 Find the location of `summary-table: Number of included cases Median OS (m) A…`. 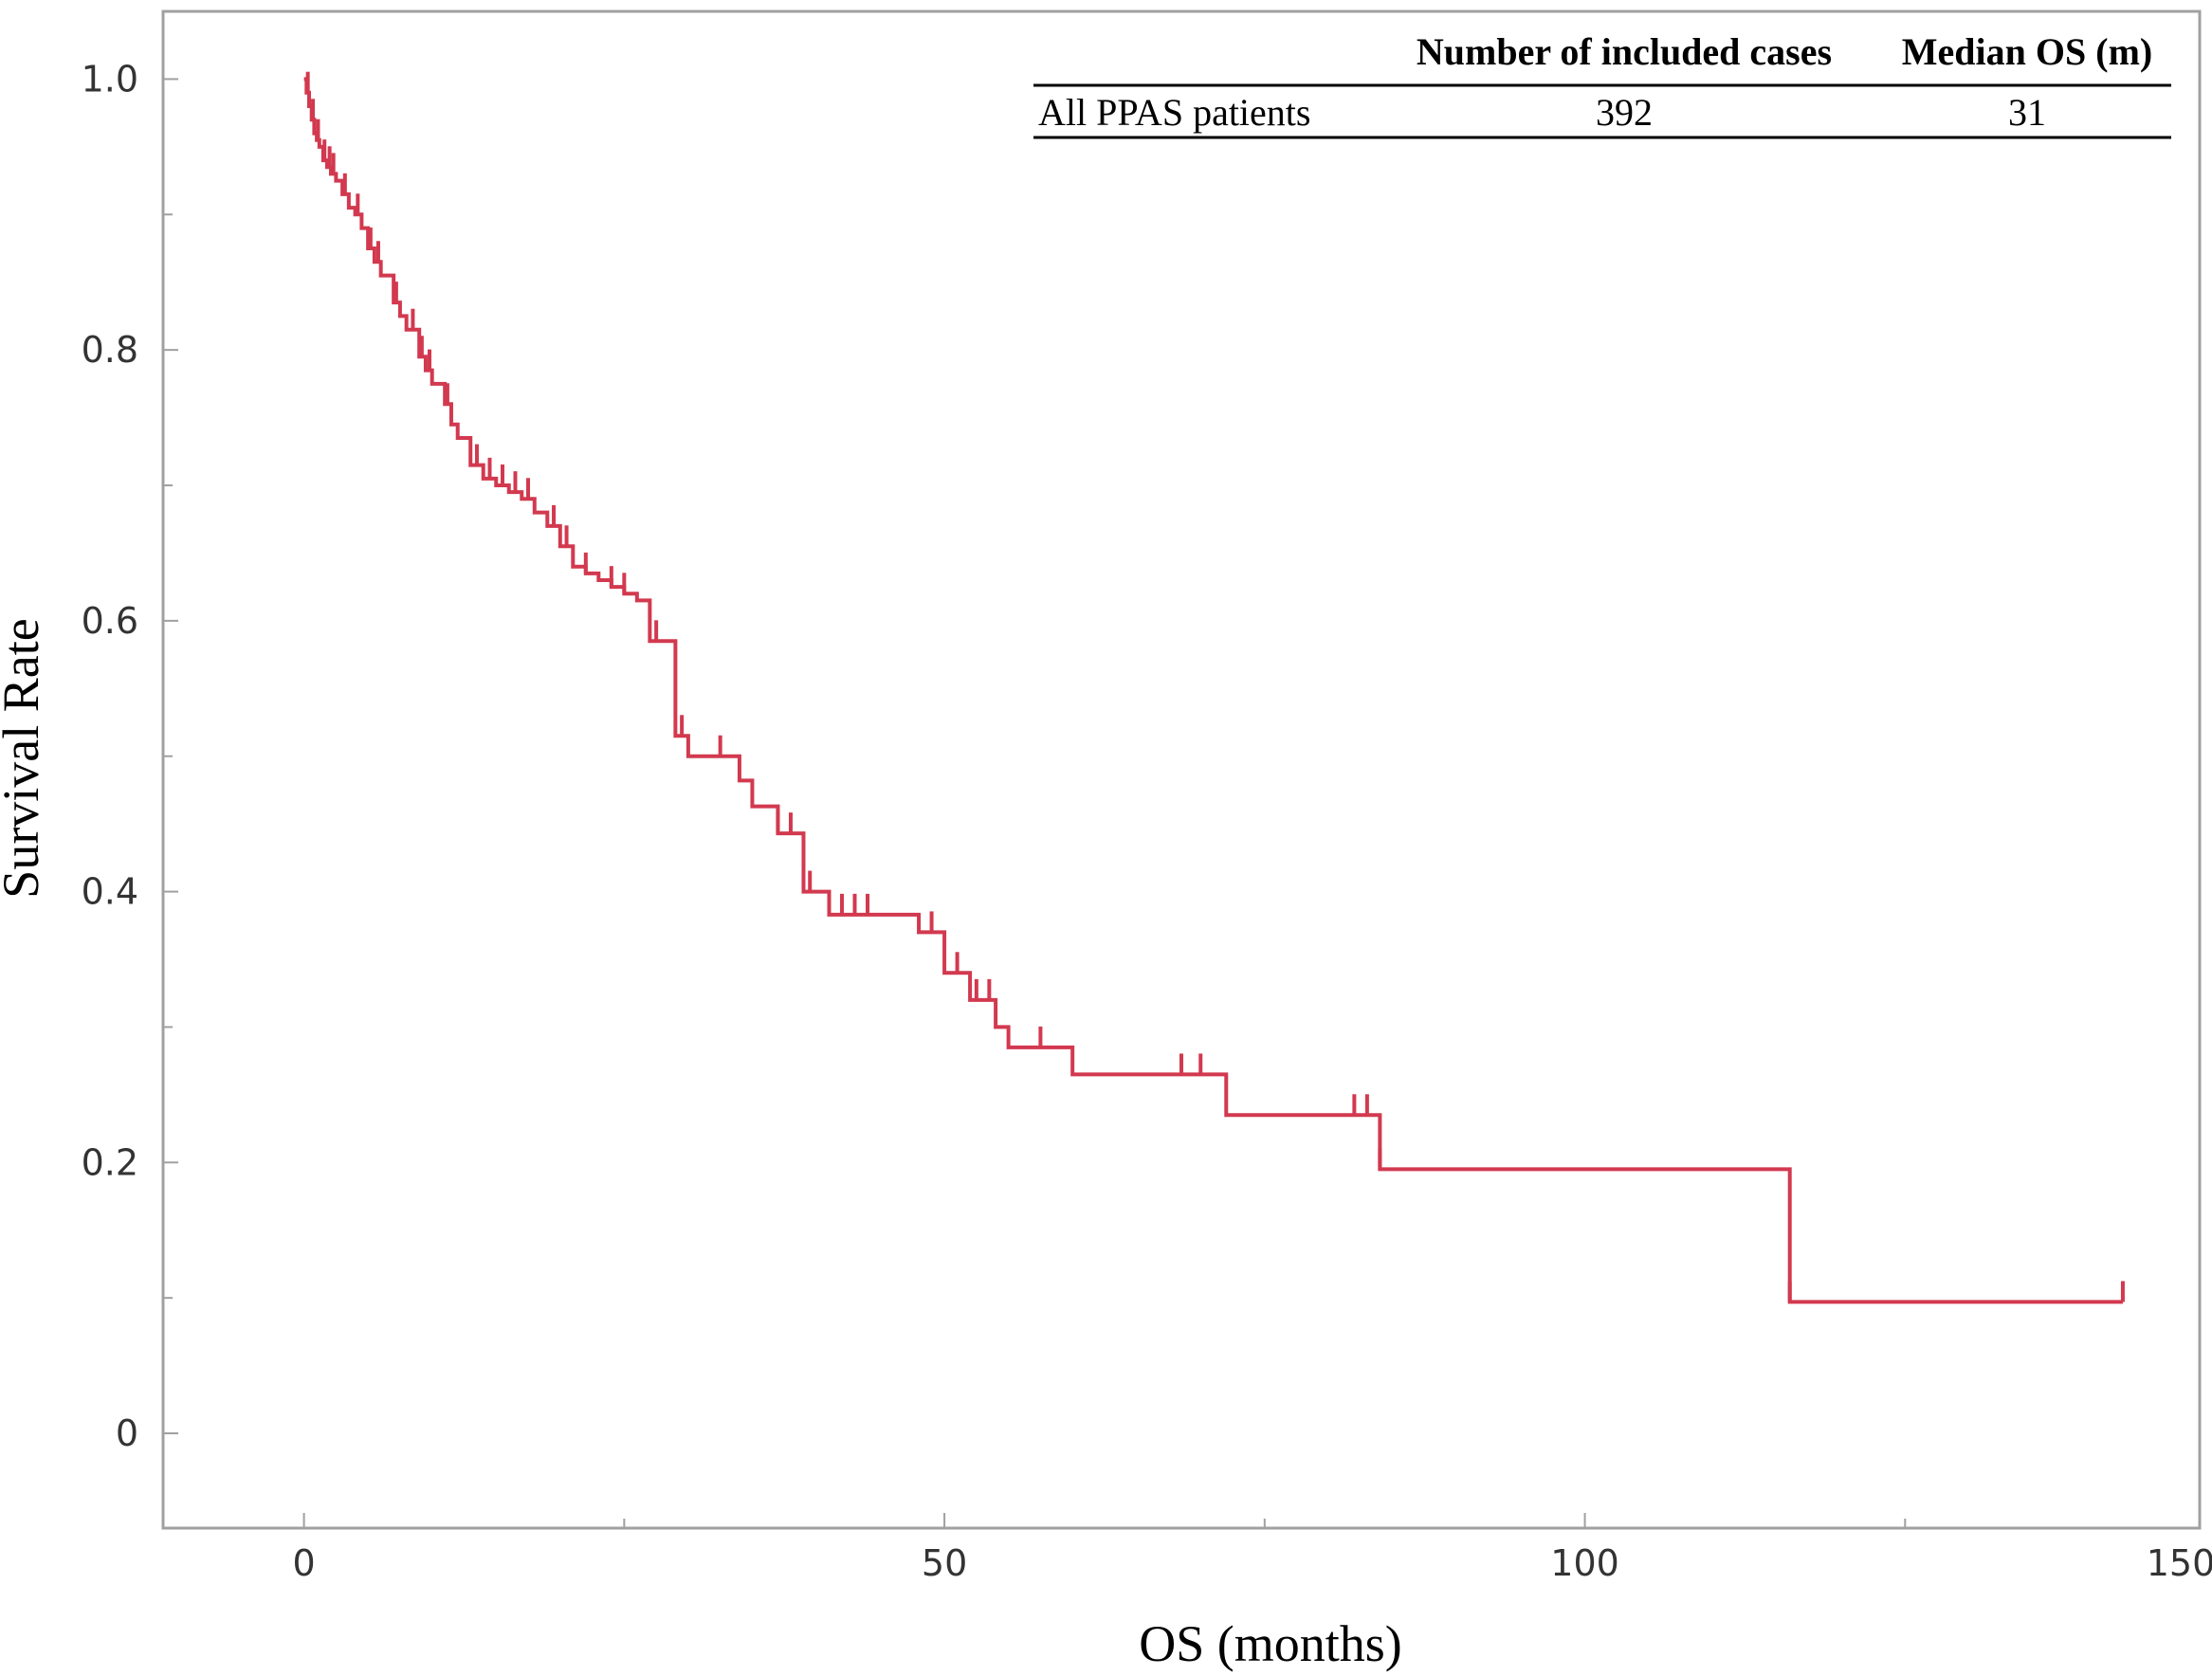

summary-table: Number of included cases Median OS (m) A… is located at coordinates (1602, 84).